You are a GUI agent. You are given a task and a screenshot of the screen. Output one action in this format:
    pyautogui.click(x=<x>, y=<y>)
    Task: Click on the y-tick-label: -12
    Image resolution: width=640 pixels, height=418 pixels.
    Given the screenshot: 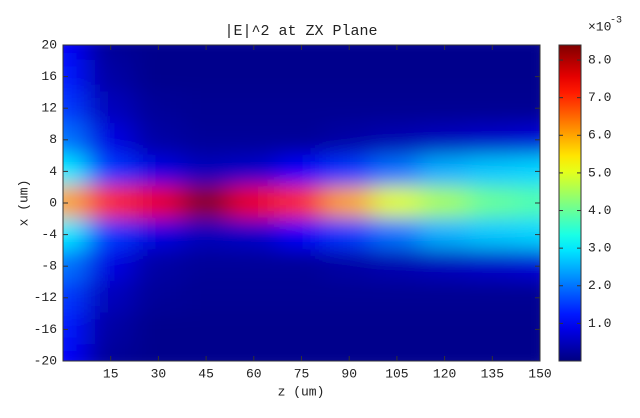 What is the action you would take?
    pyautogui.click(x=45, y=297)
    